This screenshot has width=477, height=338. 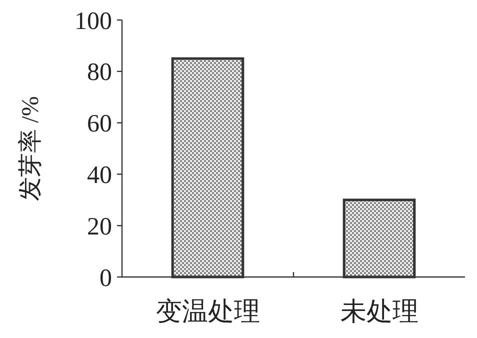 What do you see at coordinates (99, 226) in the screenshot?
I see `y-tick-label: 20` at bounding box center [99, 226].